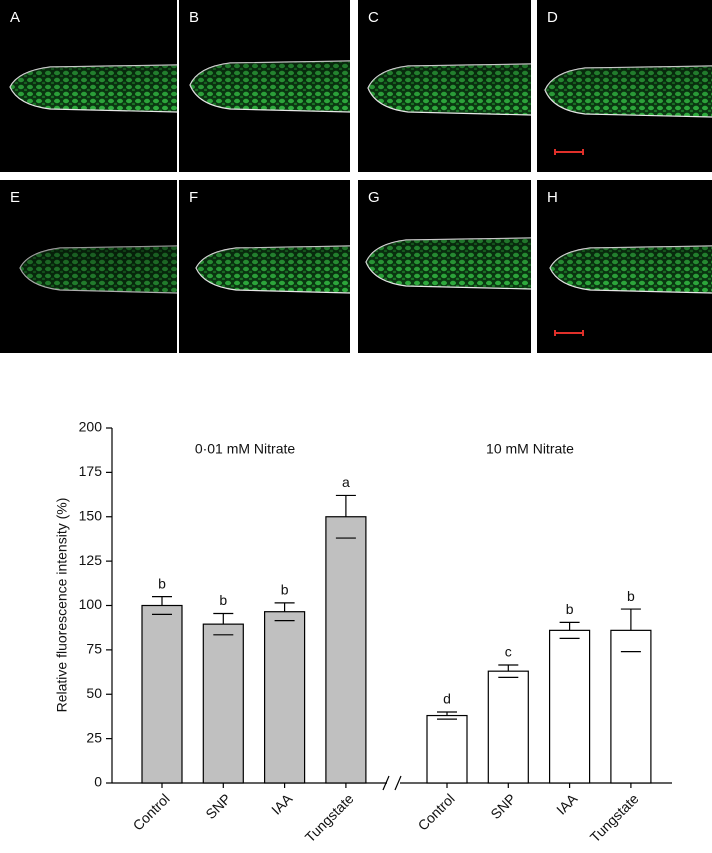 This screenshot has height=853, width=712. What do you see at coordinates (91, 427) in the screenshot?
I see `y-tick-label: 200` at bounding box center [91, 427].